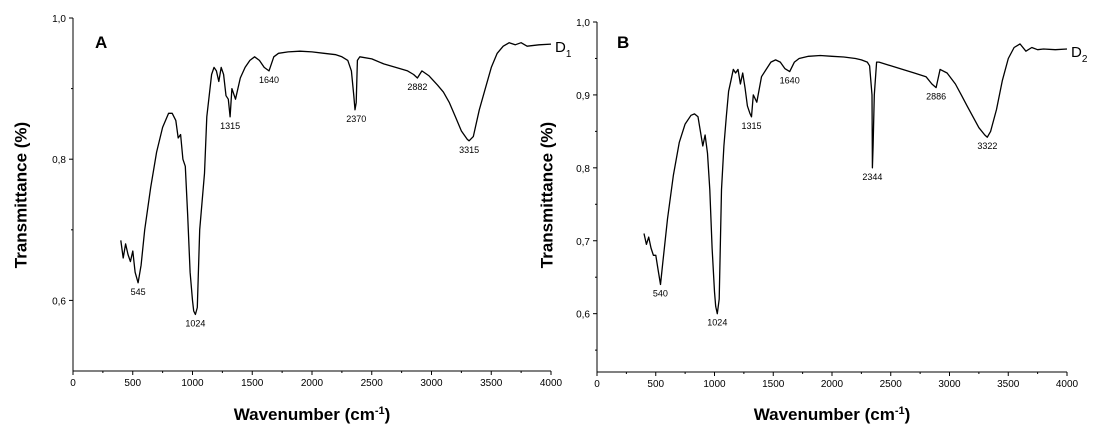 This screenshot has height=431, width=1095. I want to click on peak-label: 3315, so click(469, 150).